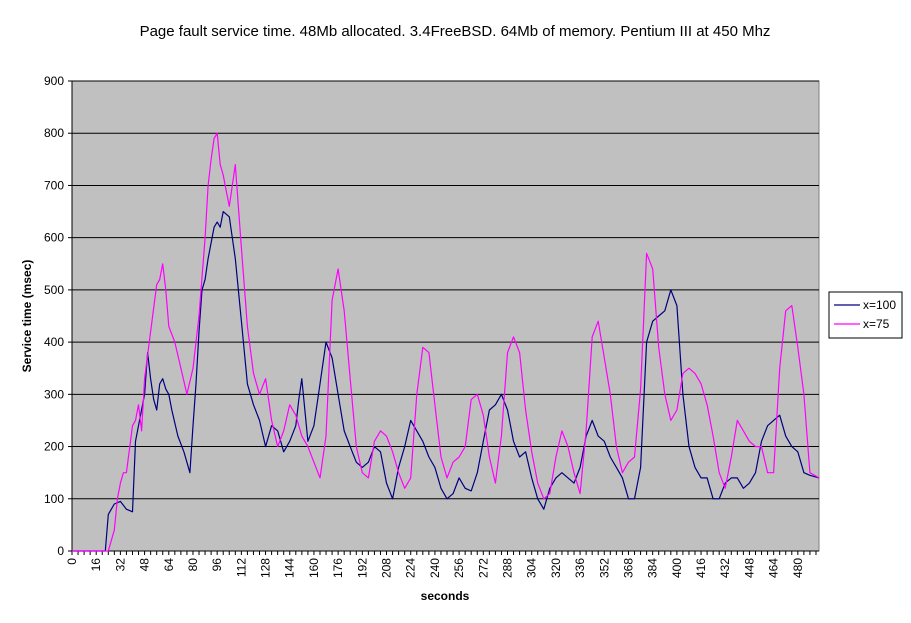 This screenshot has height=623, width=911. I want to click on x-tick-label: 336, so click(580, 568).